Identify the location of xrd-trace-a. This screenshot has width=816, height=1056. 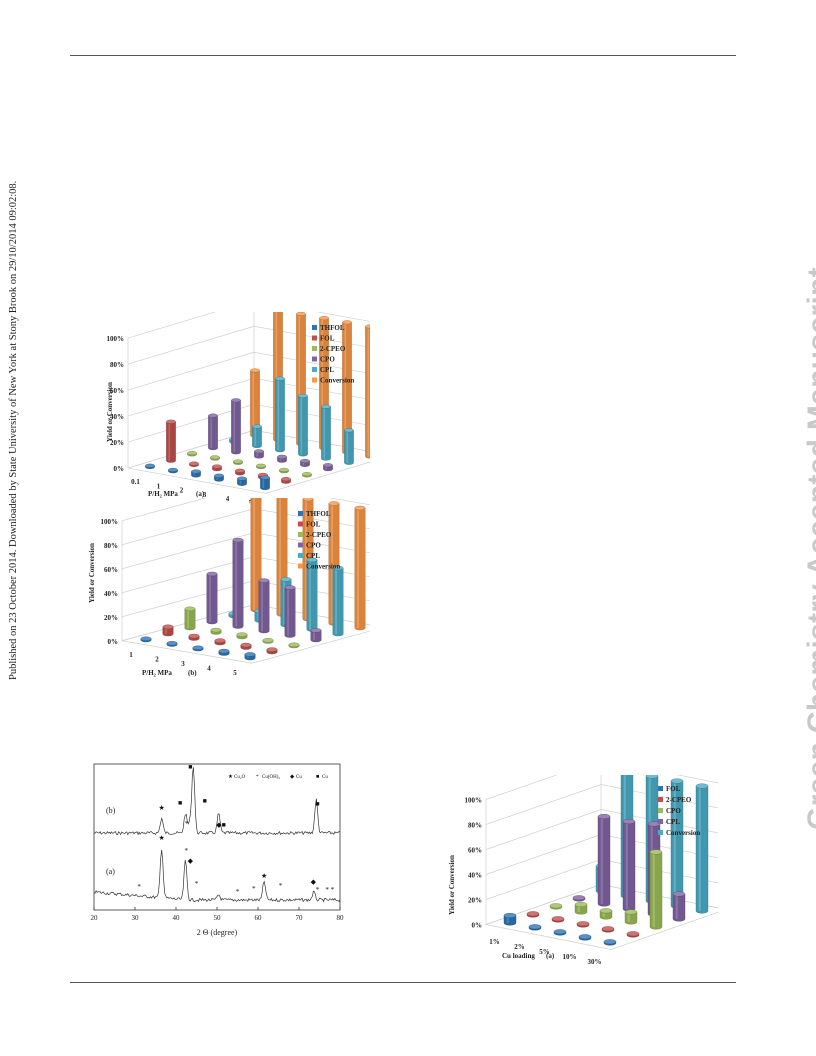
(217, 876).